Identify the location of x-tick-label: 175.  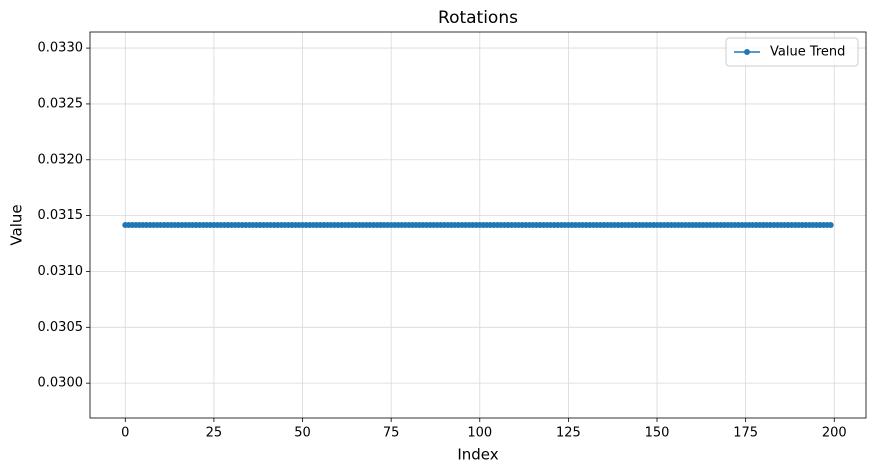
(745, 433).